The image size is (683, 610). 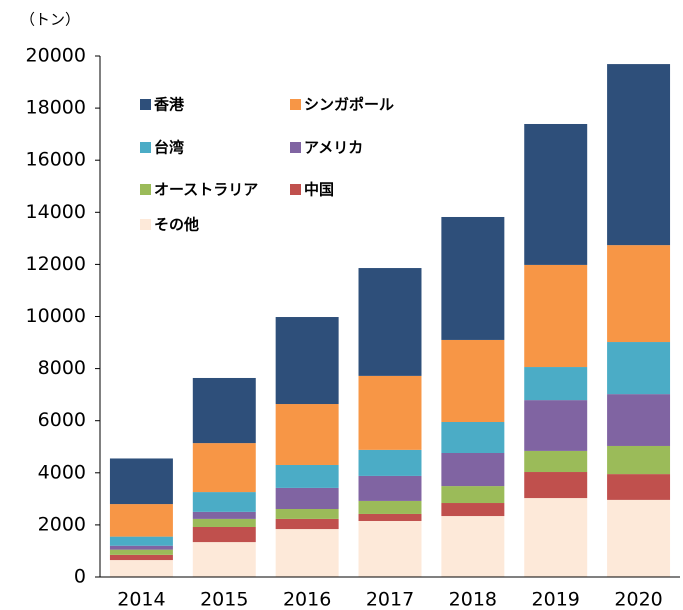 What do you see at coordinates (307, 599) in the screenshot?
I see `x-tick-label: 2016` at bounding box center [307, 599].